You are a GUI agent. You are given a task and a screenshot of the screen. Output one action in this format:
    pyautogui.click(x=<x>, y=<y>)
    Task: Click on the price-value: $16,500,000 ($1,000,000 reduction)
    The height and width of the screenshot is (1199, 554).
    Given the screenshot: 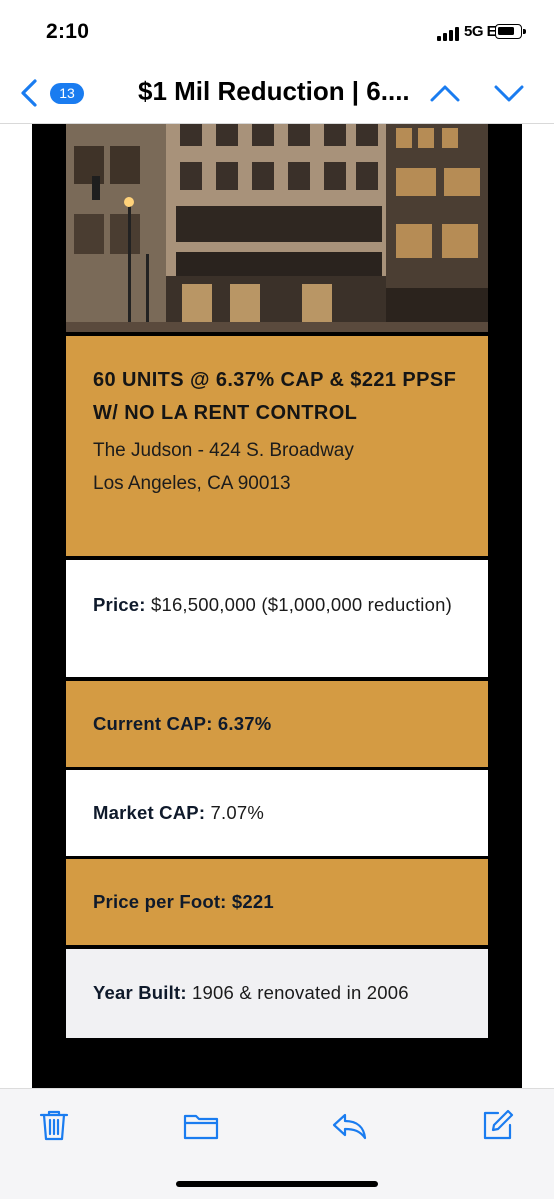 What is the action you would take?
    pyautogui.click(x=298, y=604)
    